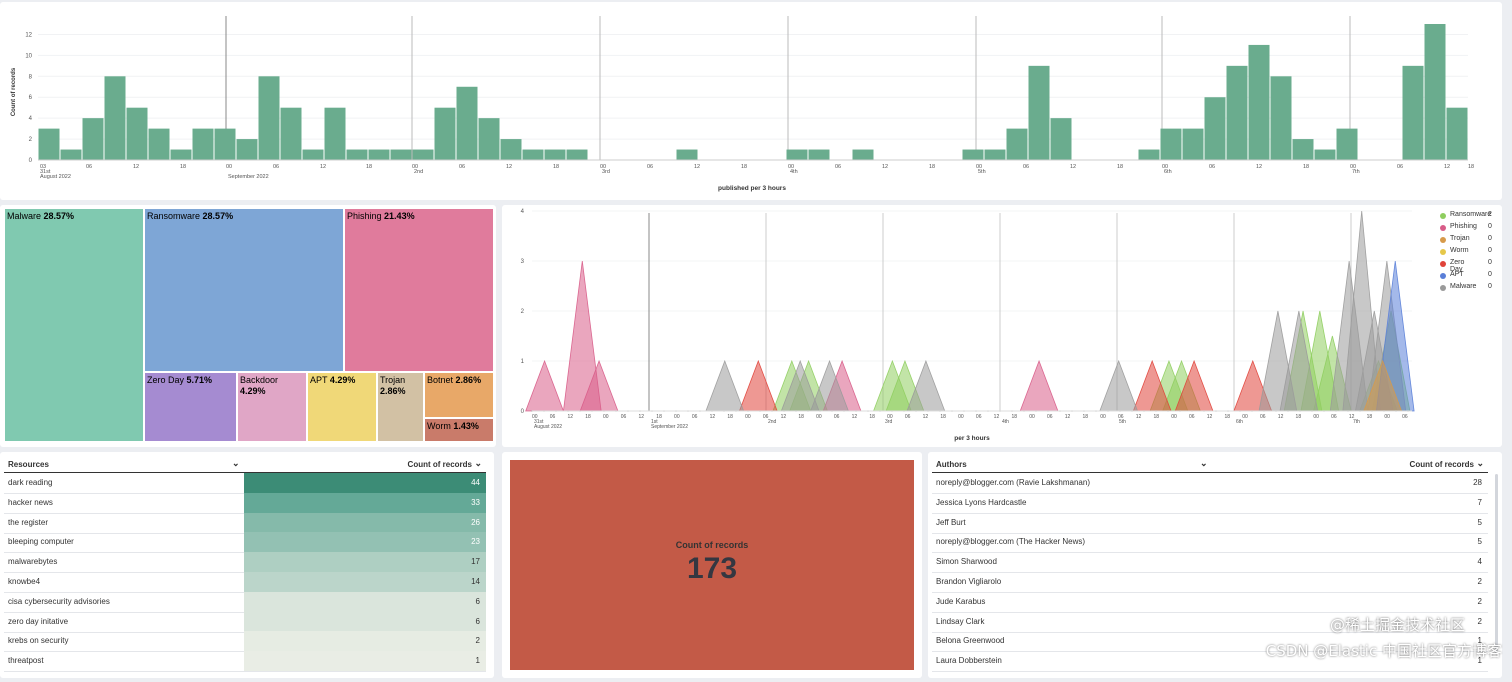 The width and height of the screenshot is (1512, 682). I want to click on table-row: zero day initative 6, so click(245, 622).